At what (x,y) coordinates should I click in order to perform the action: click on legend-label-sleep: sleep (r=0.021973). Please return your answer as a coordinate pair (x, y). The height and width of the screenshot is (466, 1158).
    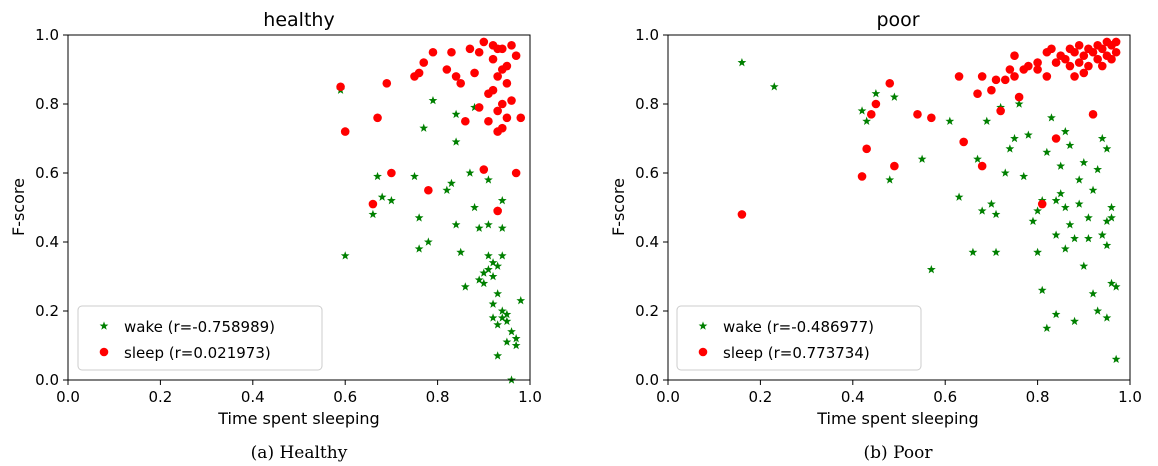
    Looking at the image, I should click on (197, 353).